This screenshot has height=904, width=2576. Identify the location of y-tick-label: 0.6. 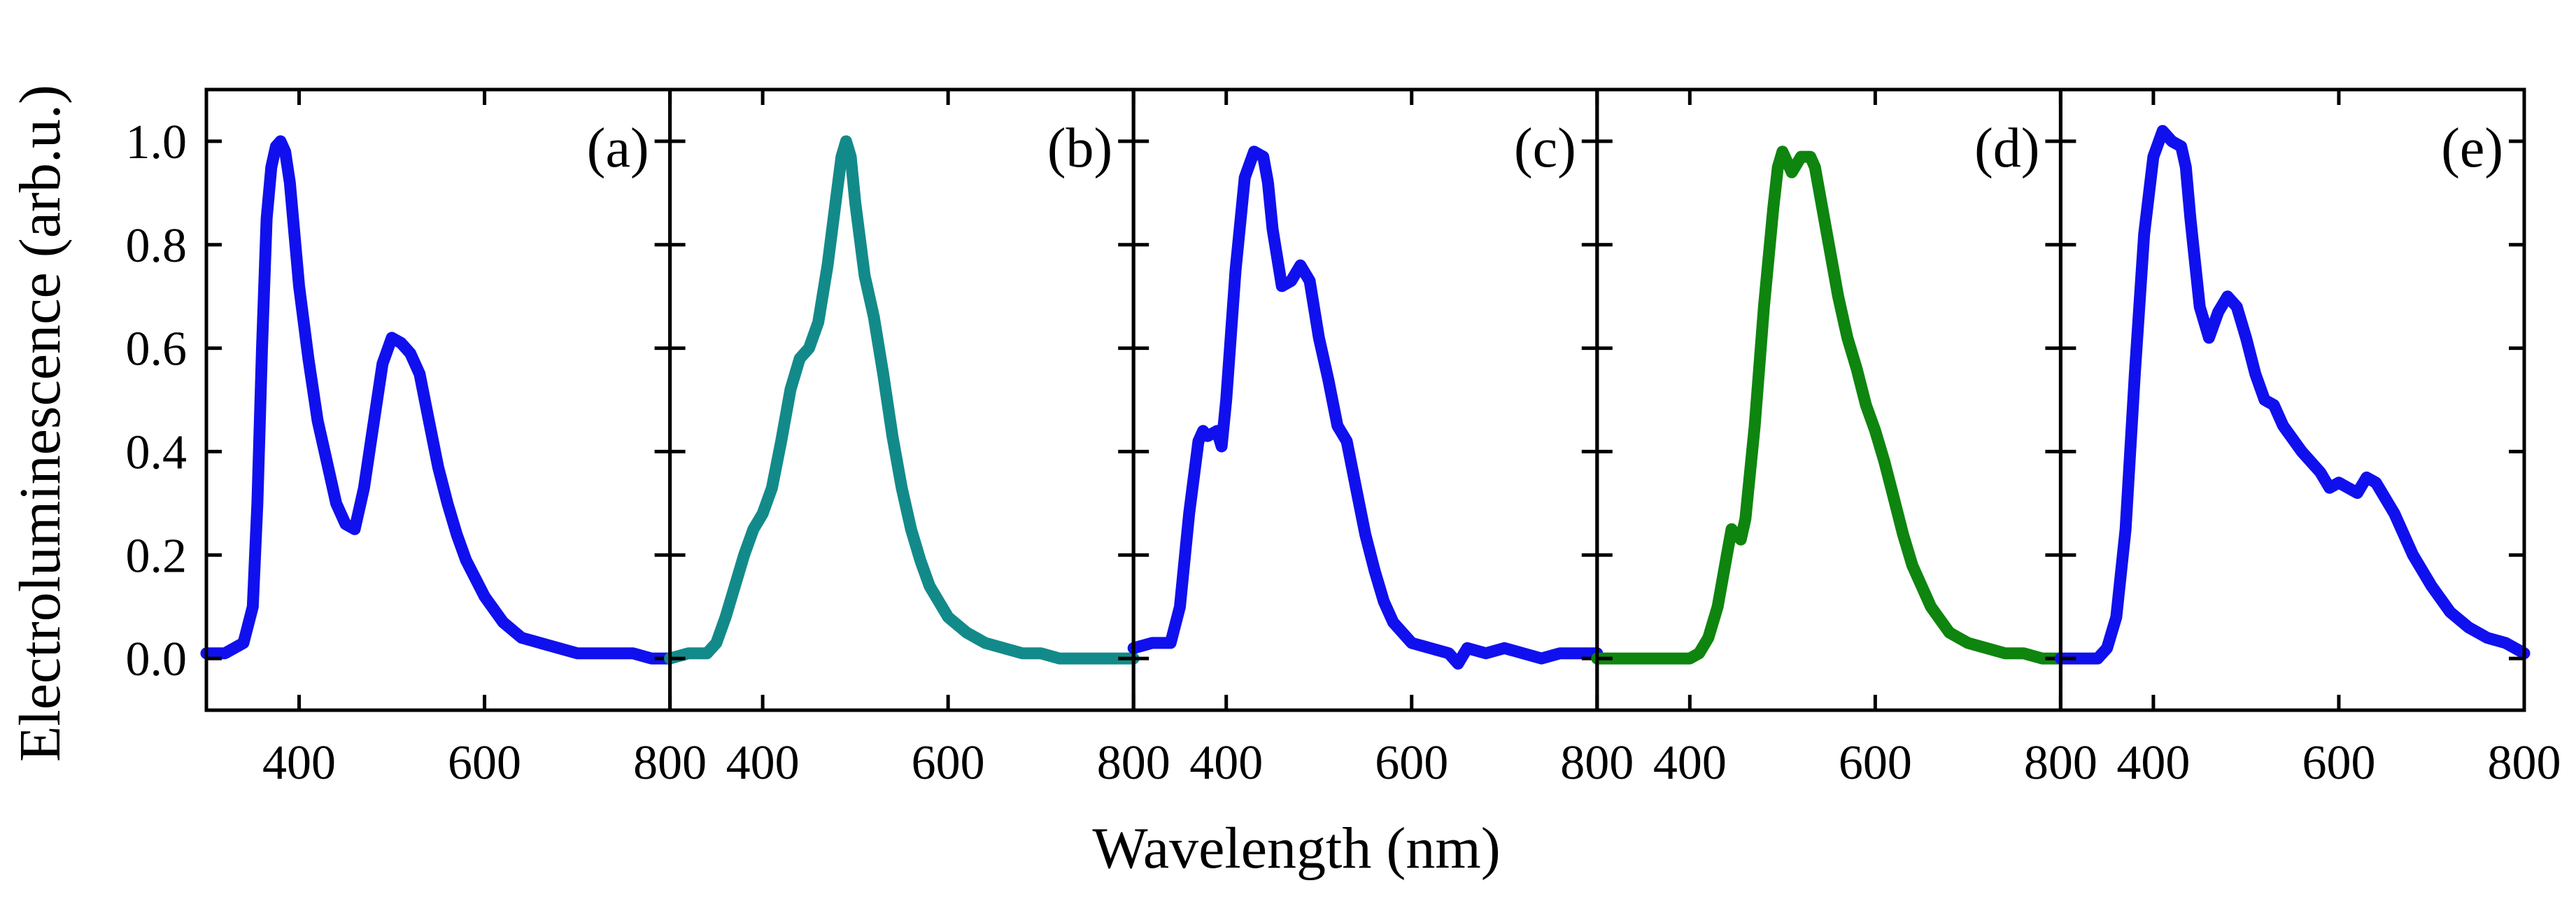
(156, 349).